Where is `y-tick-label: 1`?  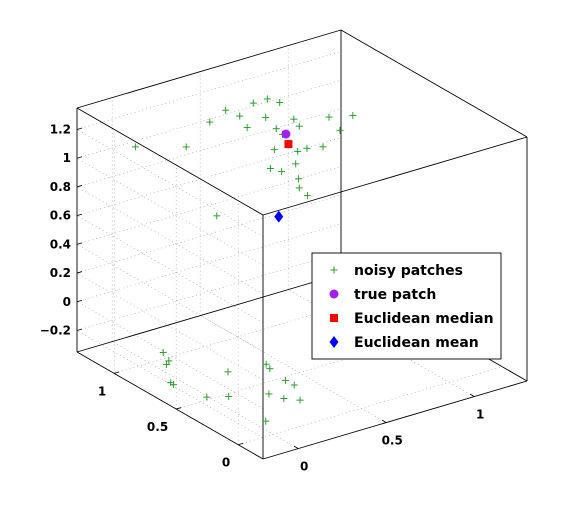
y-tick-label: 1 is located at coordinates (102, 391).